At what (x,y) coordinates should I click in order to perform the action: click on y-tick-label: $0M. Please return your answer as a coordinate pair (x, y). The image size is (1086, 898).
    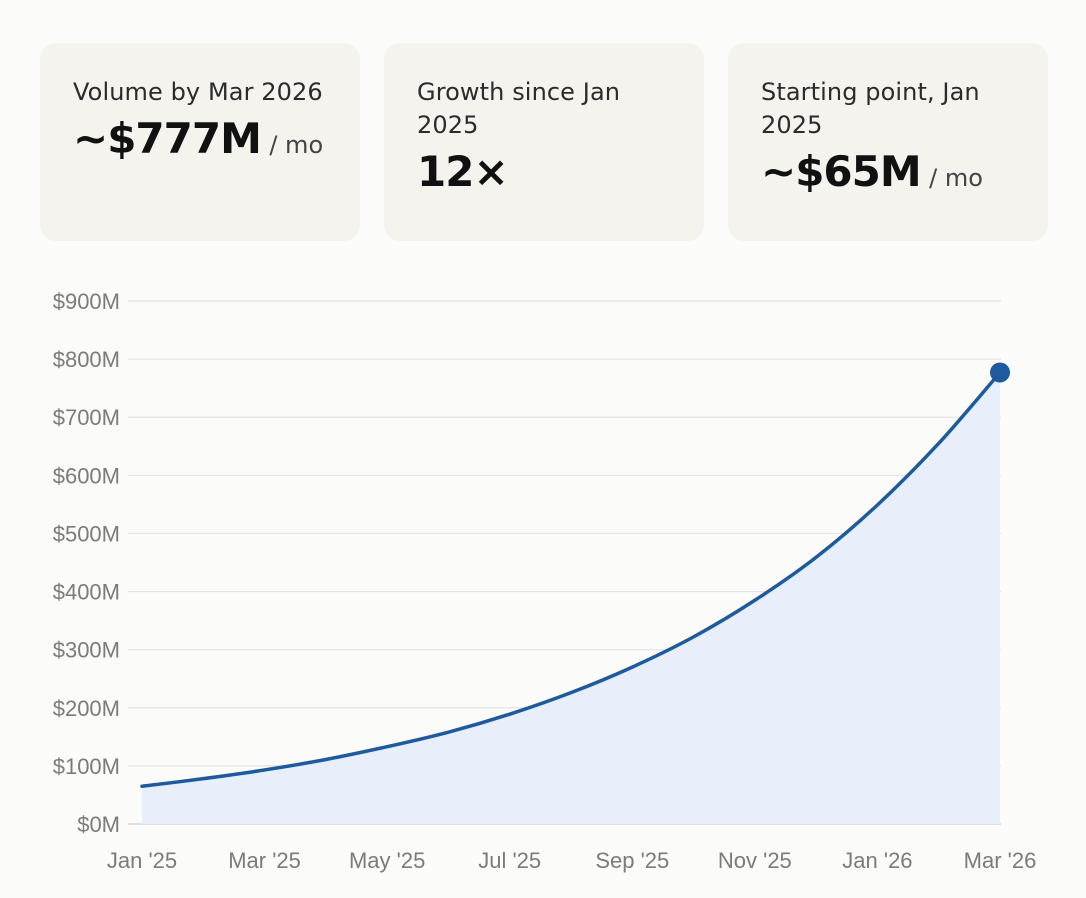
    Looking at the image, I should click on (98, 824).